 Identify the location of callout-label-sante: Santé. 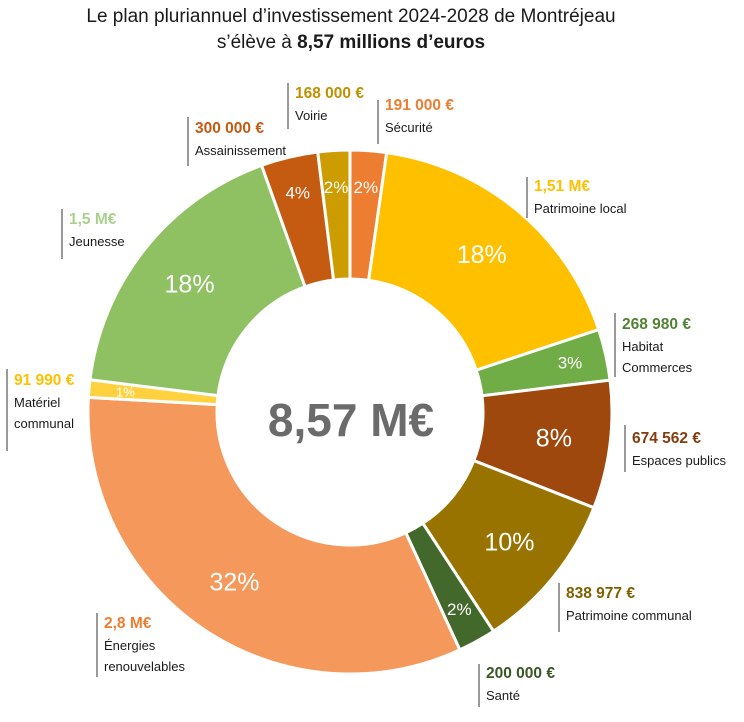
(503, 695).